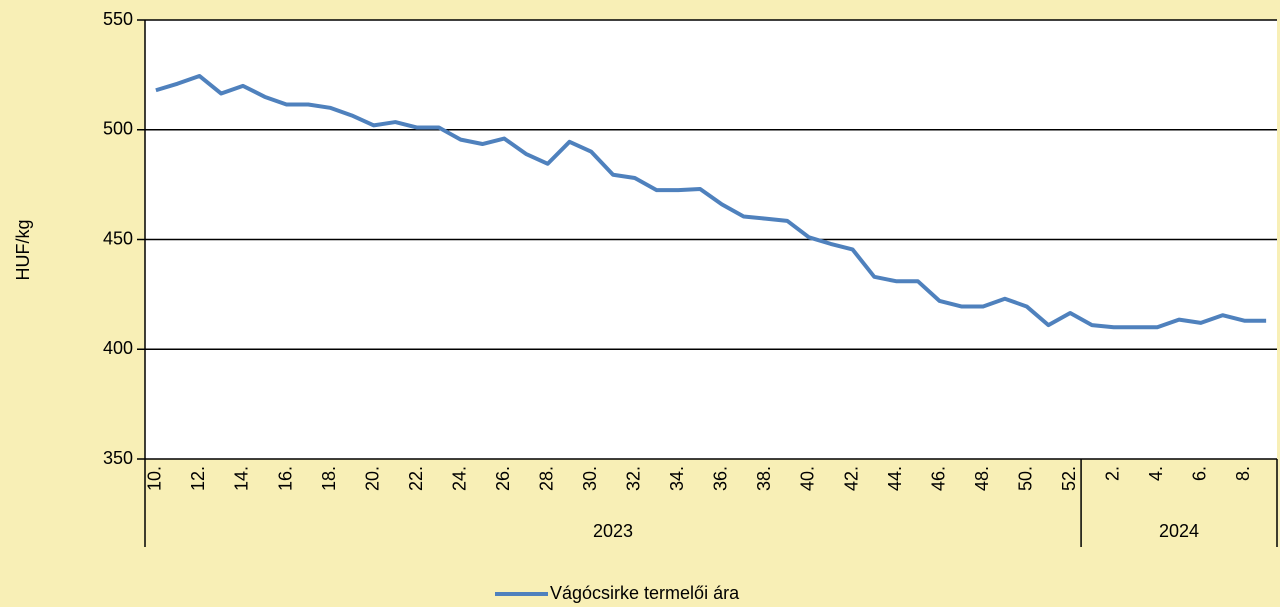  Describe the element at coordinates (1025, 478) in the screenshot. I see `x-tick-label: 50.` at that location.